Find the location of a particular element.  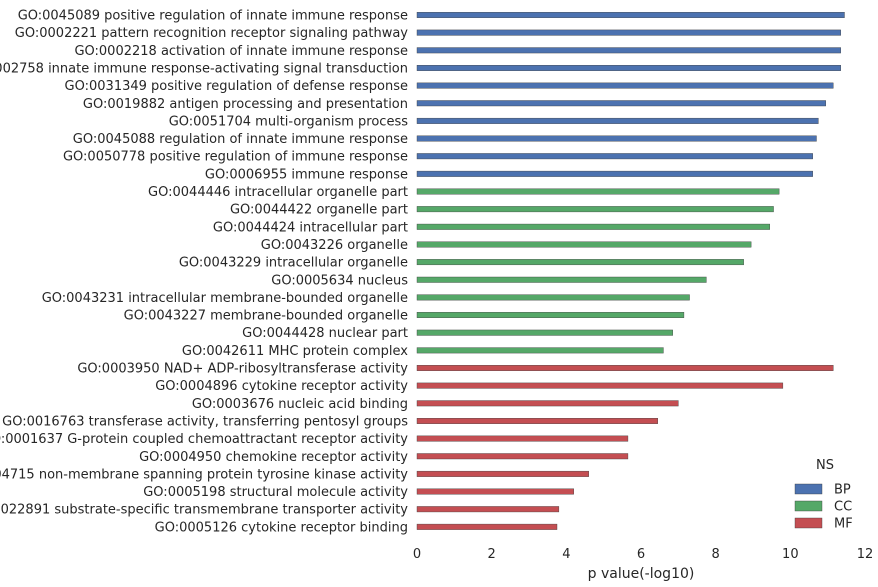

legend-label-cc: CC is located at coordinates (843, 507).